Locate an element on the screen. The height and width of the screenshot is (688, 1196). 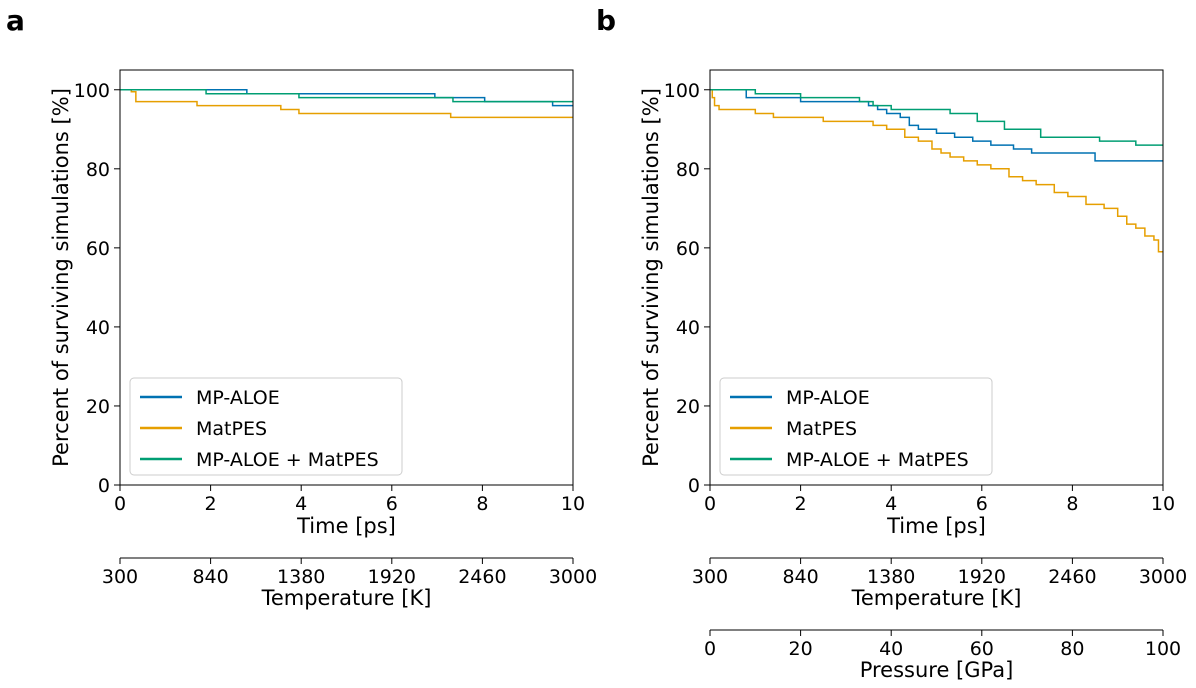
secondary-tick-label: 100 is located at coordinates (1163, 649).